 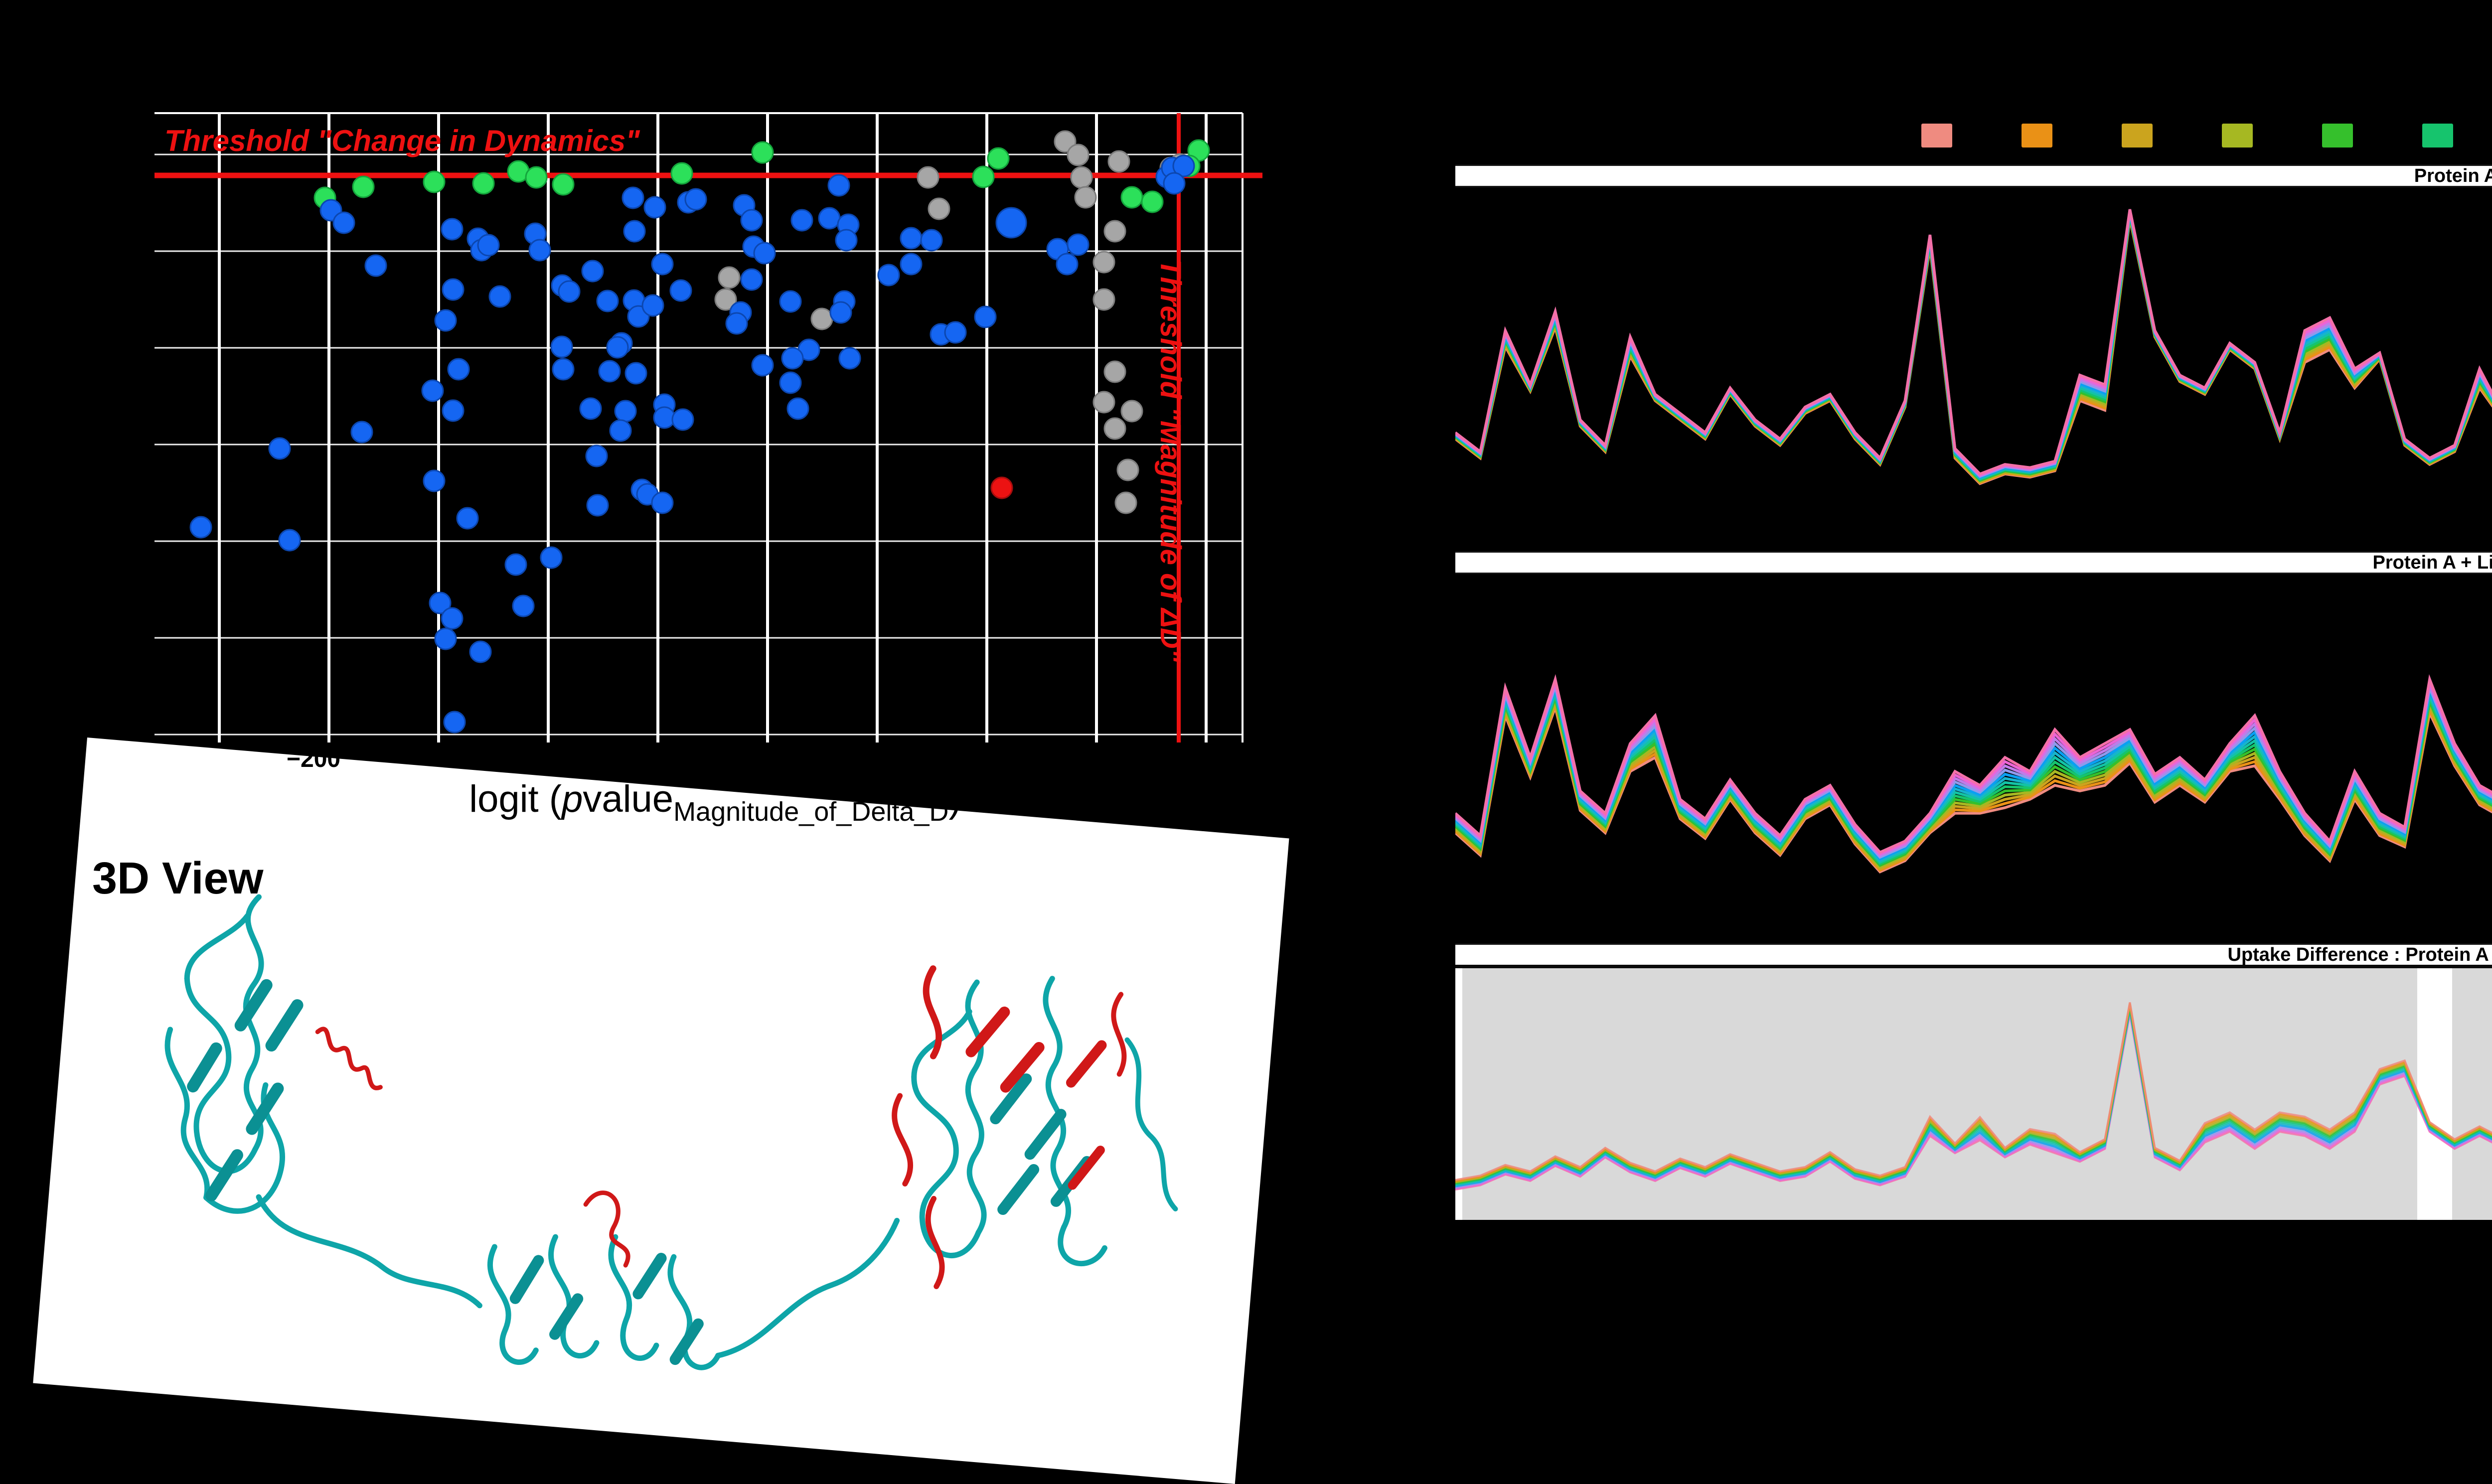 What do you see at coordinates (669, 1153) in the screenshot?
I see `ribbon-teal` at bounding box center [669, 1153].